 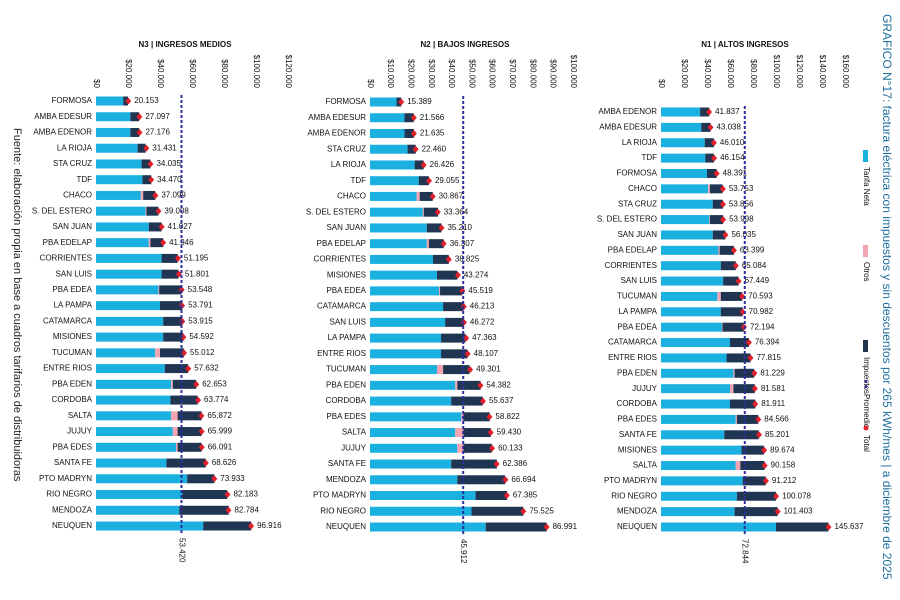 I want to click on category-label: ENTRE RIOS, so click(x=341, y=353).